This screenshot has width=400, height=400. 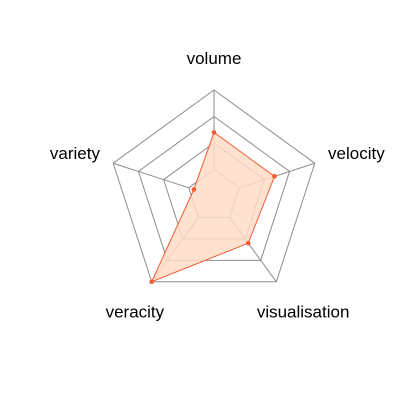 I want to click on data-point-veracity, so click(x=151, y=282).